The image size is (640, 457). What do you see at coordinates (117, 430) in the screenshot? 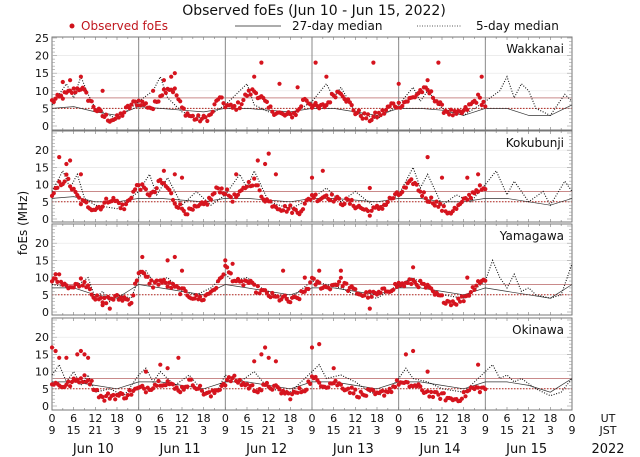
I see `x-tick-label-jst: 3` at bounding box center [117, 430].